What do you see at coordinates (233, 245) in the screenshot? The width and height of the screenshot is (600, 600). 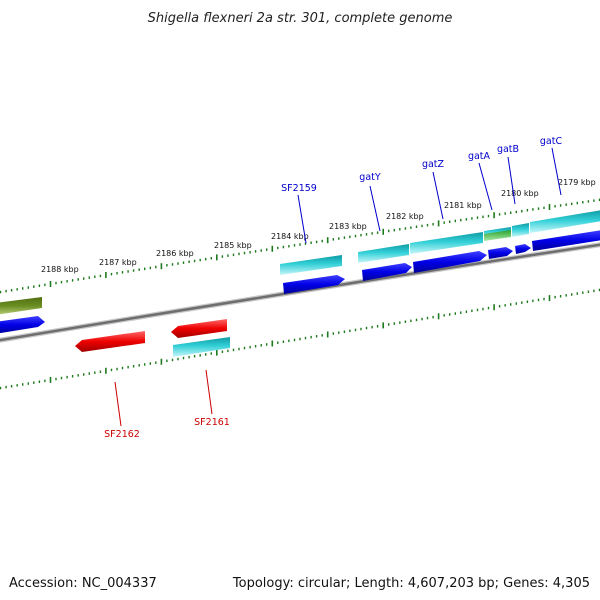 I see `tick-label-2185: 2185 kbp` at bounding box center [233, 245].